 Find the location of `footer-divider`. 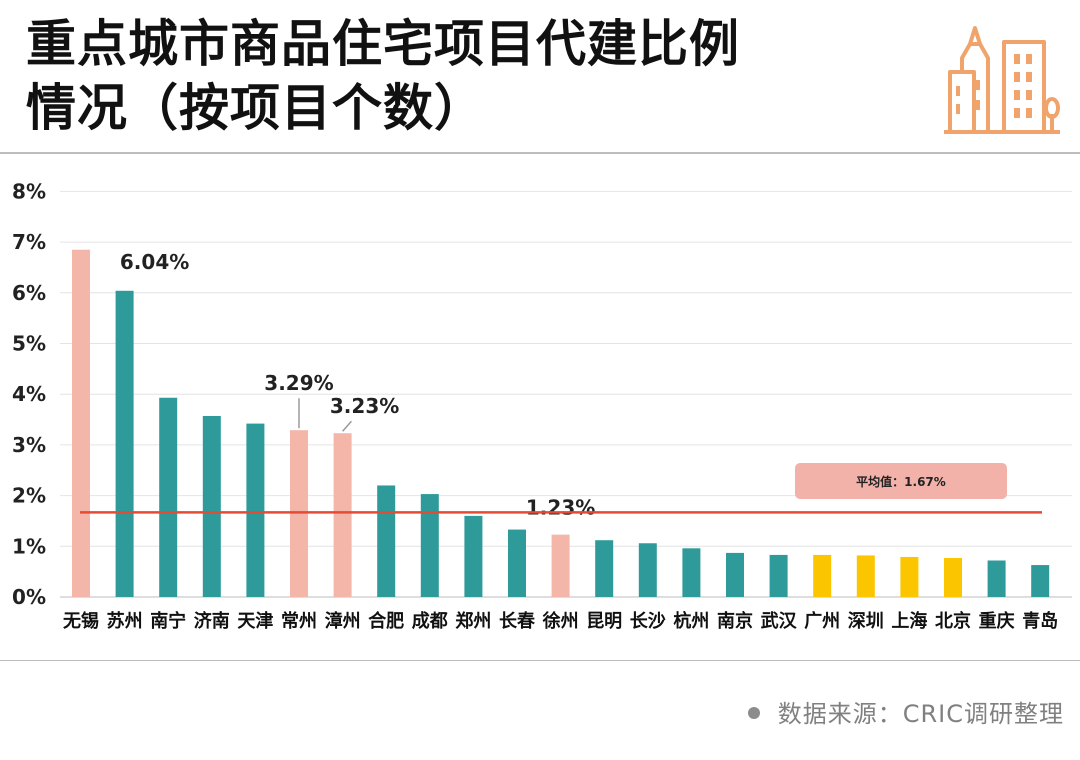

footer-divider is located at coordinates (540, 660).